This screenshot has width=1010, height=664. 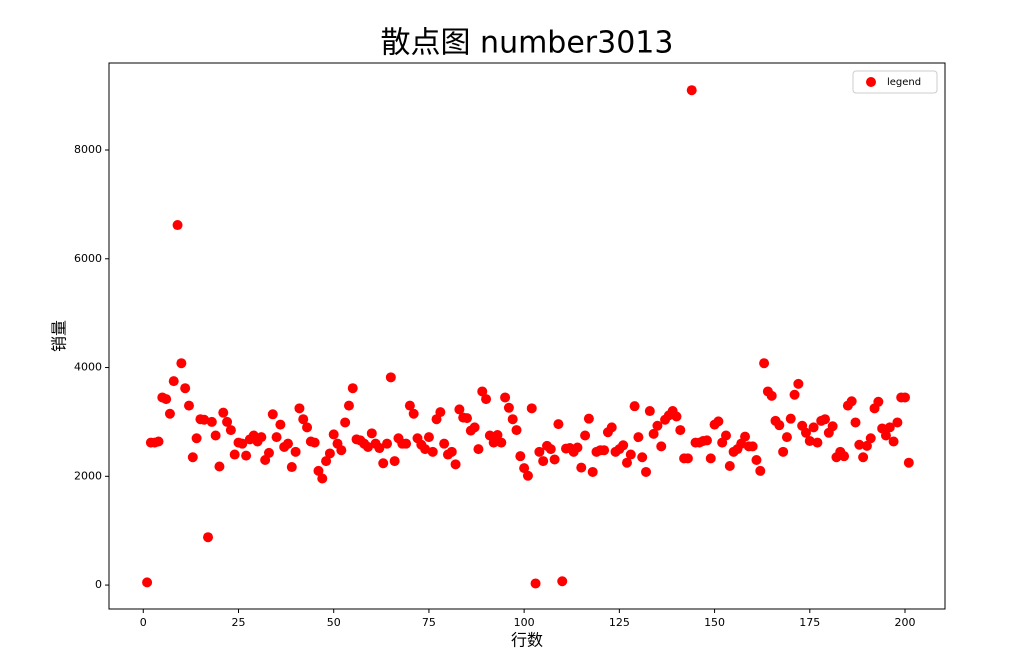 I want to click on x-tick-label: 200, so click(x=905, y=622).